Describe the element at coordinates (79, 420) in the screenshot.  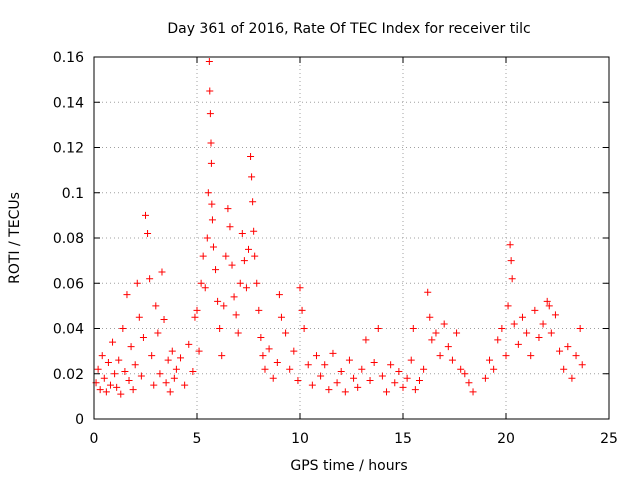
I see `y-tick-label: 0` at that location.